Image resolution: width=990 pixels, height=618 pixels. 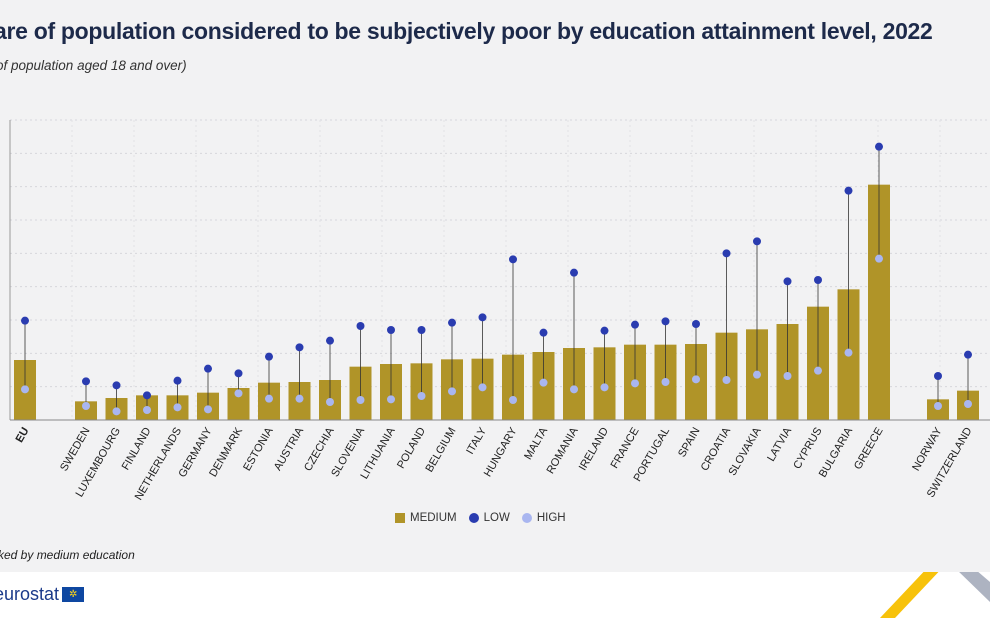 What do you see at coordinates (716, 449) in the screenshot?
I see `x-tick-label: CROATIA` at bounding box center [716, 449].